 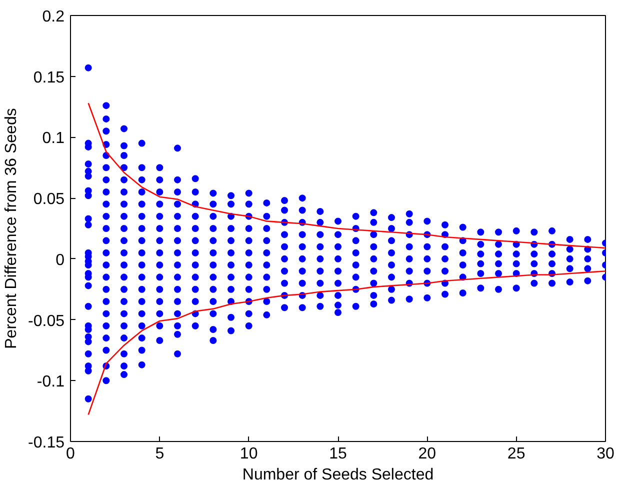 What do you see at coordinates (50, 382) in the screenshot?
I see `y-tick-label: -0.1` at bounding box center [50, 382].